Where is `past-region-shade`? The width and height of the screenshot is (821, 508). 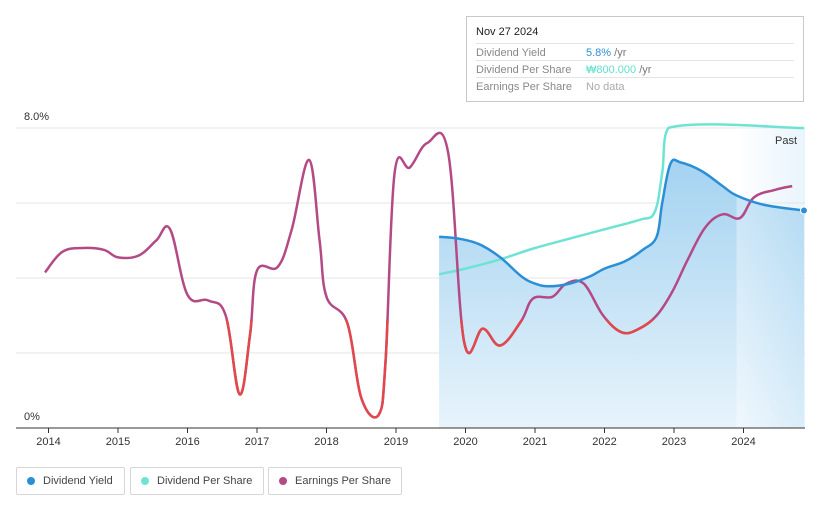
past-region-shade is located at coordinates (770, 278).